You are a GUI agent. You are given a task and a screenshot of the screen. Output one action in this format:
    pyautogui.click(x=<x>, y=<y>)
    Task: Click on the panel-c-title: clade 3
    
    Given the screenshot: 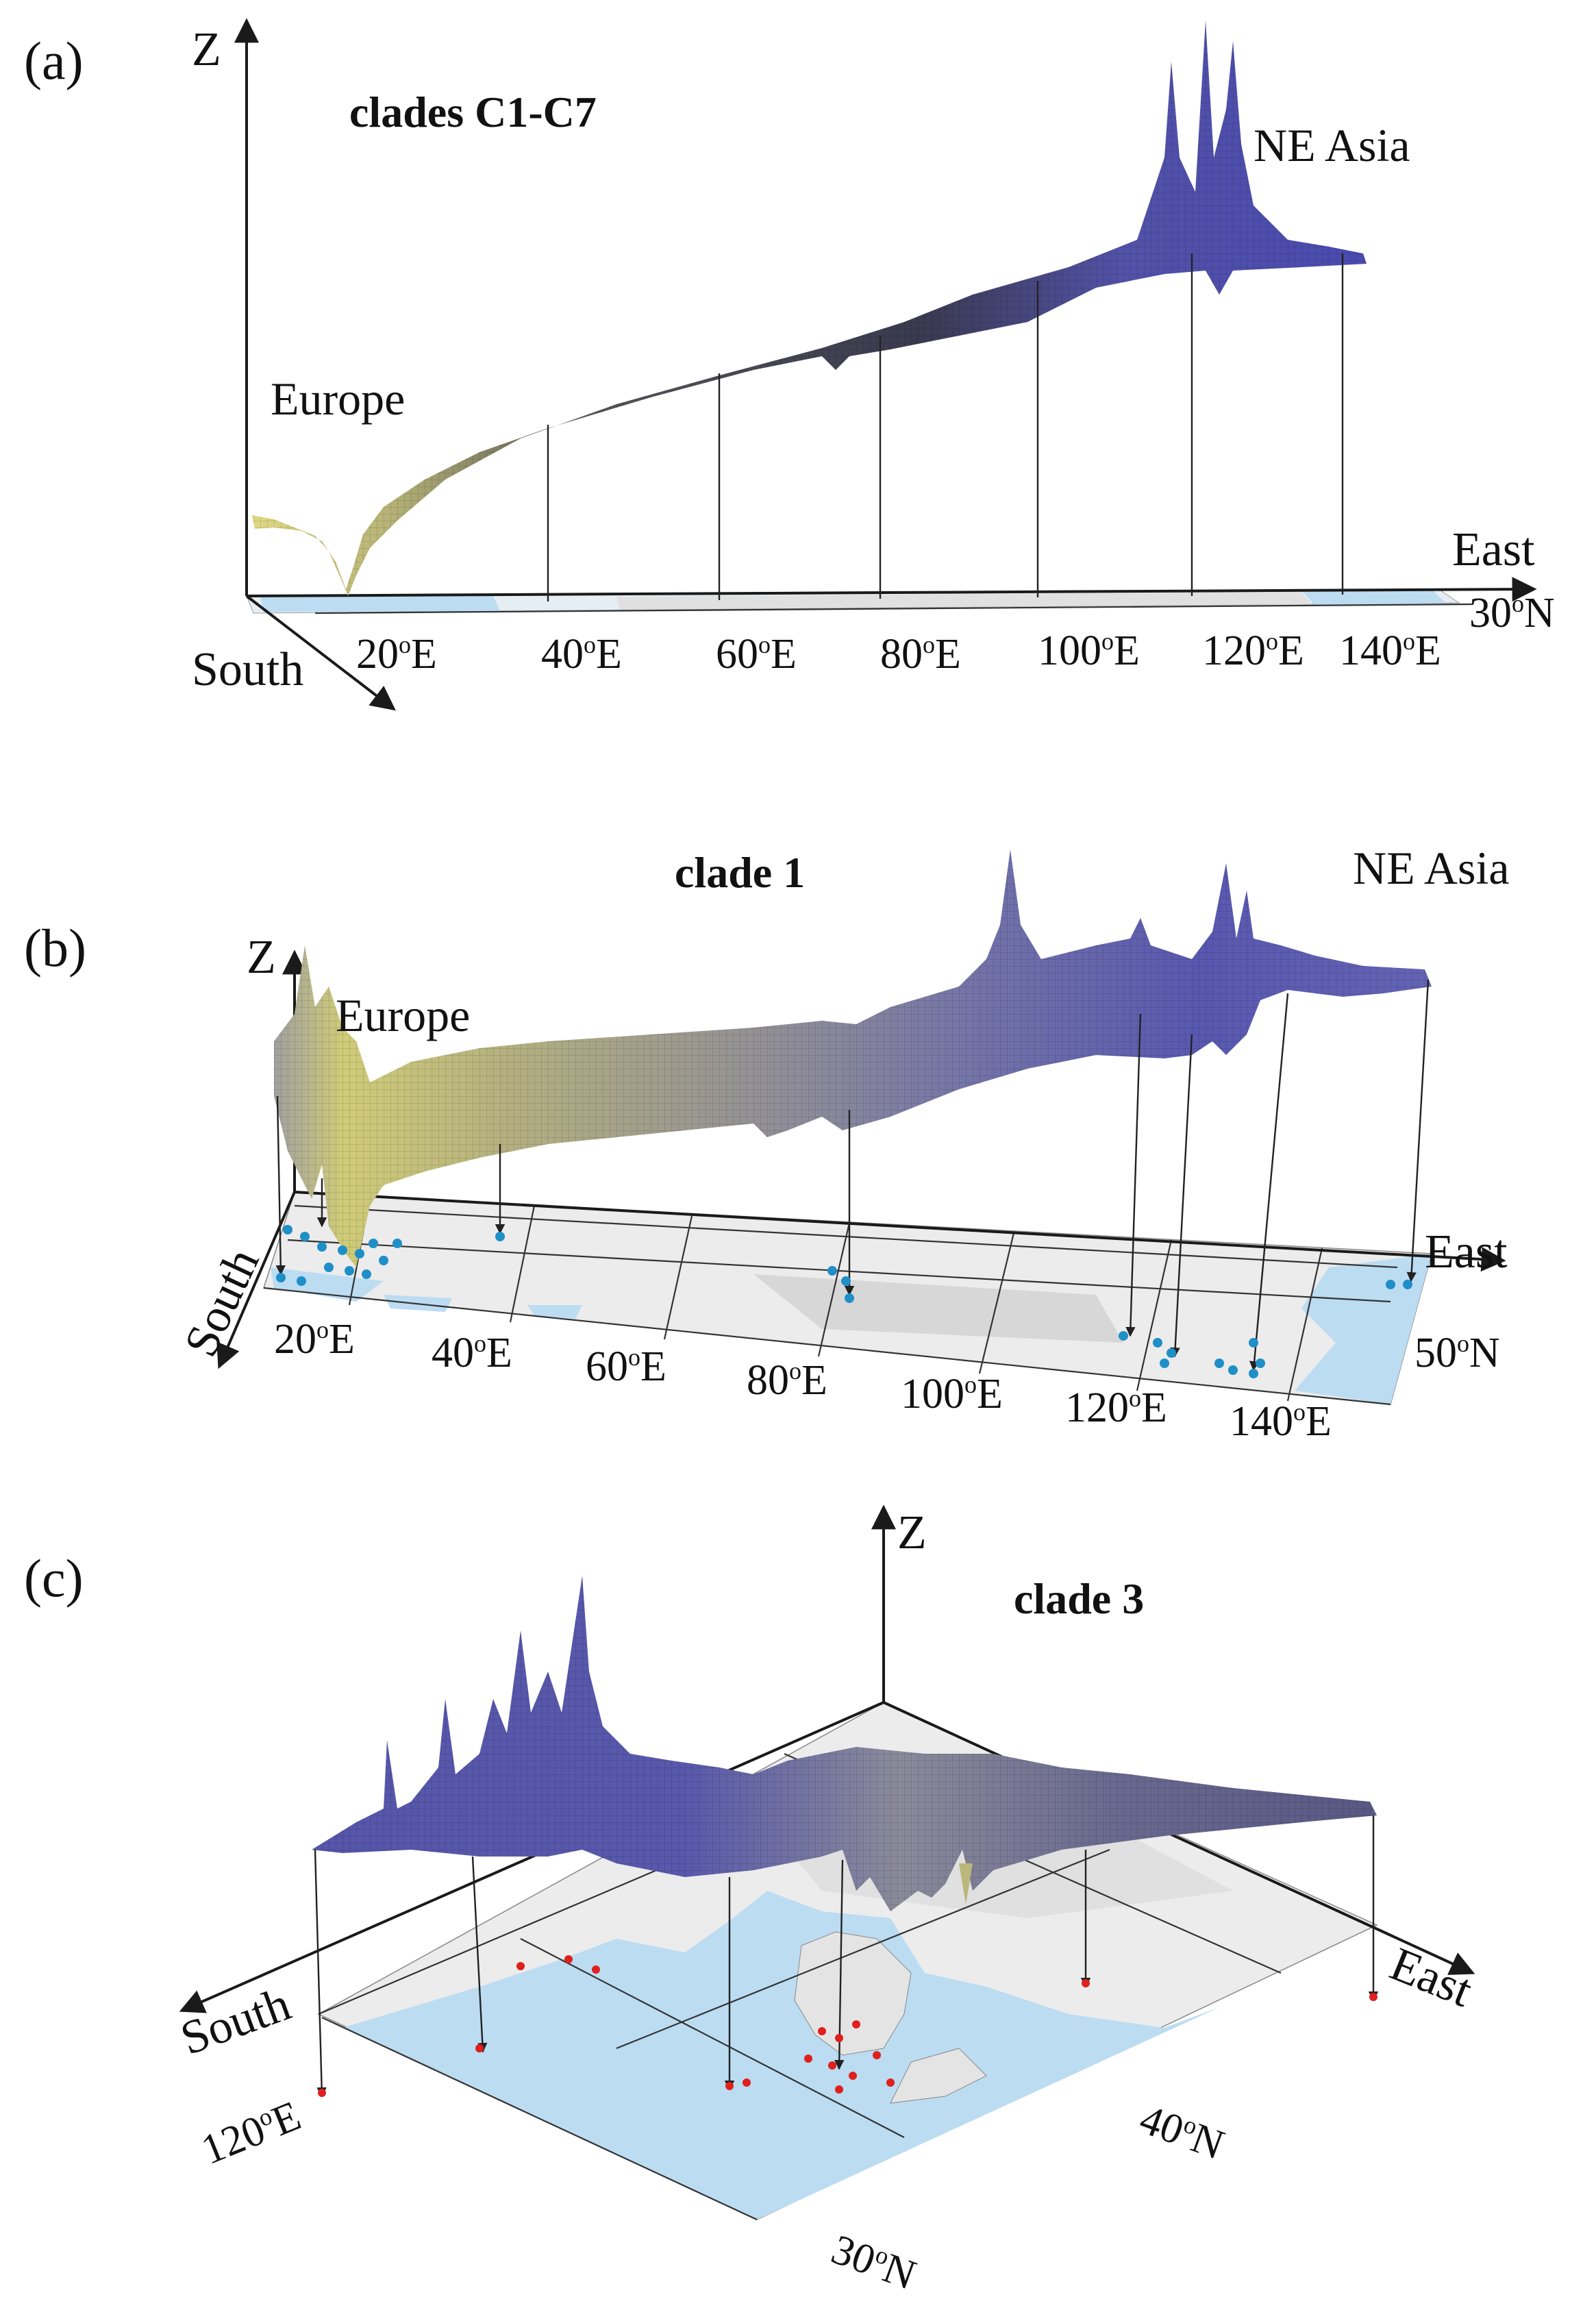 What is the action you would take?
    pyautogui.click(x=1079, y=1598)
    